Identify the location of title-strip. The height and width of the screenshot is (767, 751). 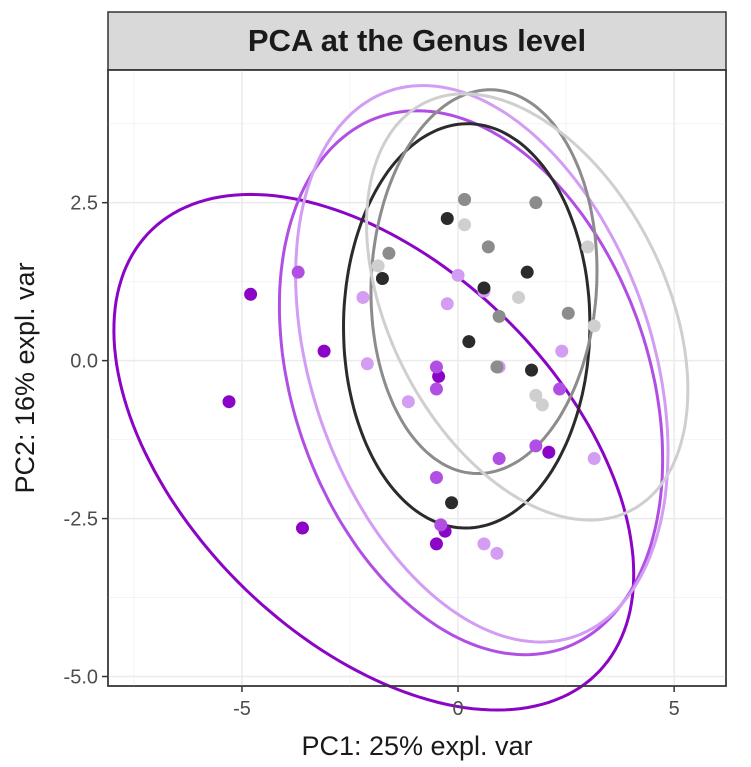
(417, 41).